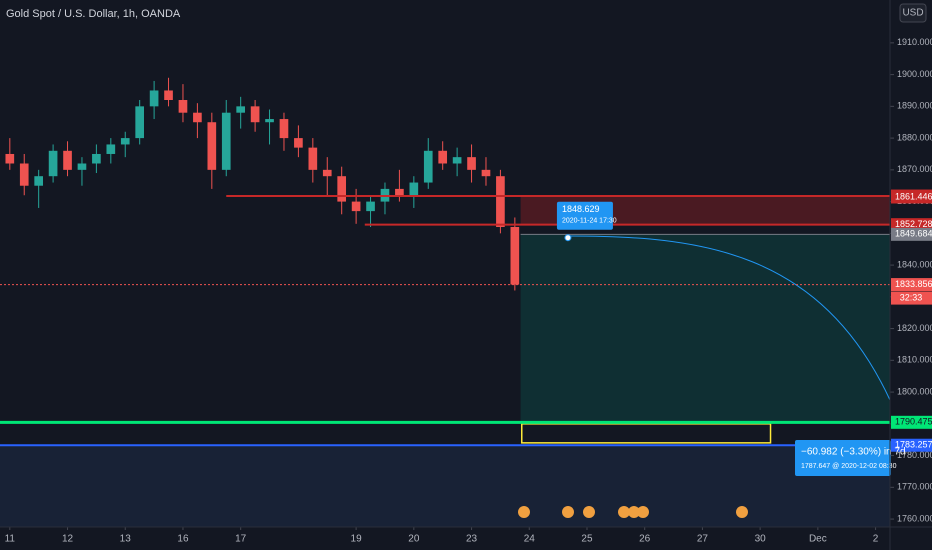  I want to click on price-label: 1852.728, so click(913, 224).